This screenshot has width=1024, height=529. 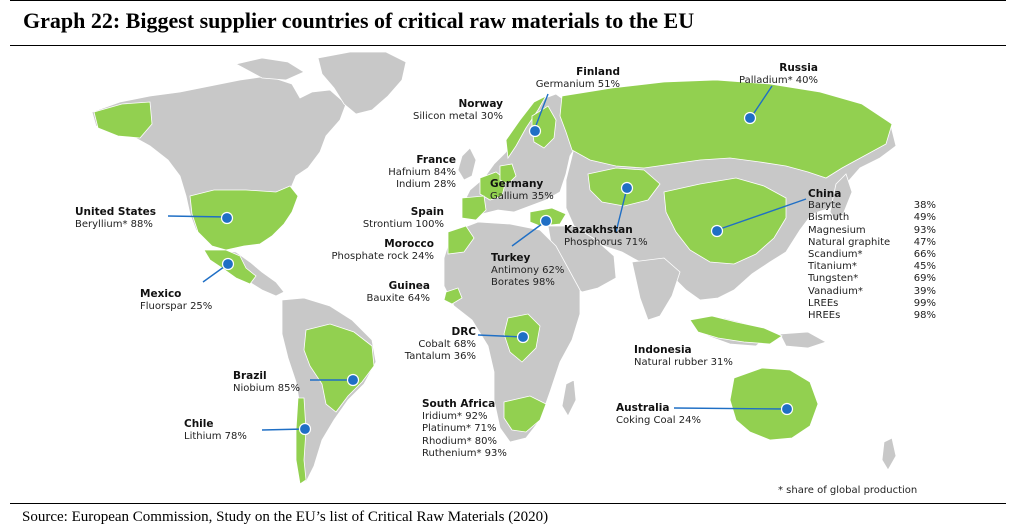 I want to click on label-finland-line-1: Germanium 51%, so click(x=577, y=84).